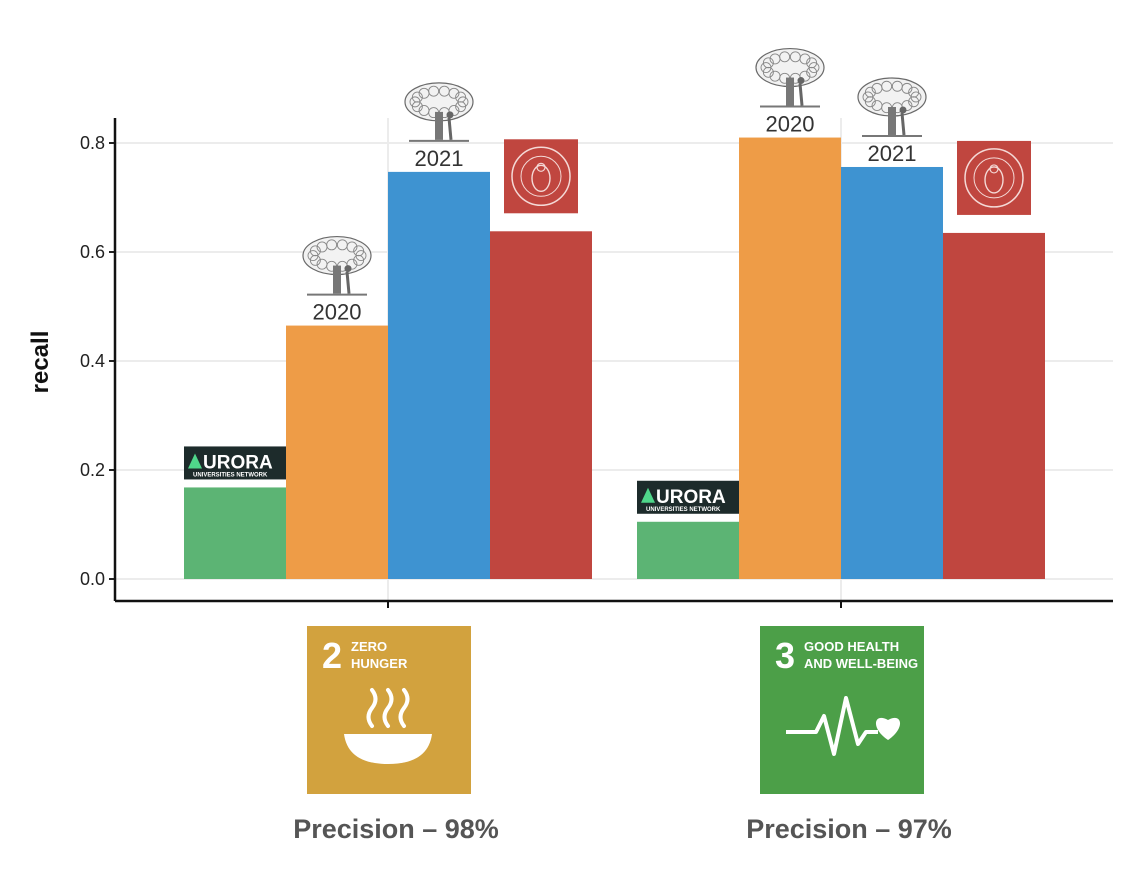 The image size is (1136, 880). I want to click on sdg-number: 3, so click(785, 655).